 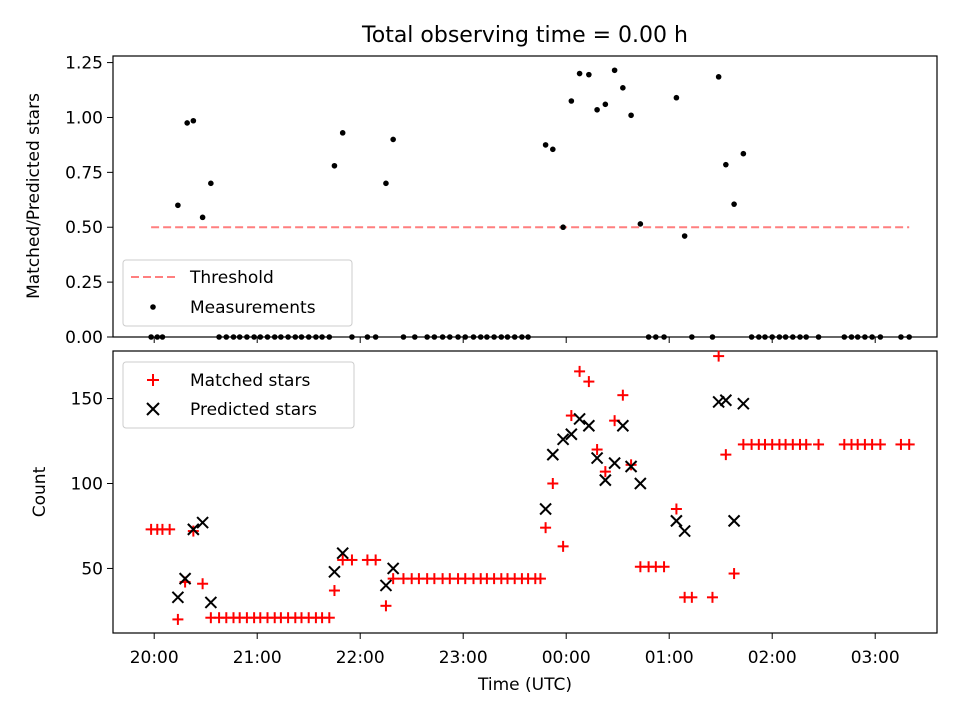 What do you see at coordinates (153, 307) in the screenshot?
I see `measurements-legend-swatch` at bounding box center [153, 307].